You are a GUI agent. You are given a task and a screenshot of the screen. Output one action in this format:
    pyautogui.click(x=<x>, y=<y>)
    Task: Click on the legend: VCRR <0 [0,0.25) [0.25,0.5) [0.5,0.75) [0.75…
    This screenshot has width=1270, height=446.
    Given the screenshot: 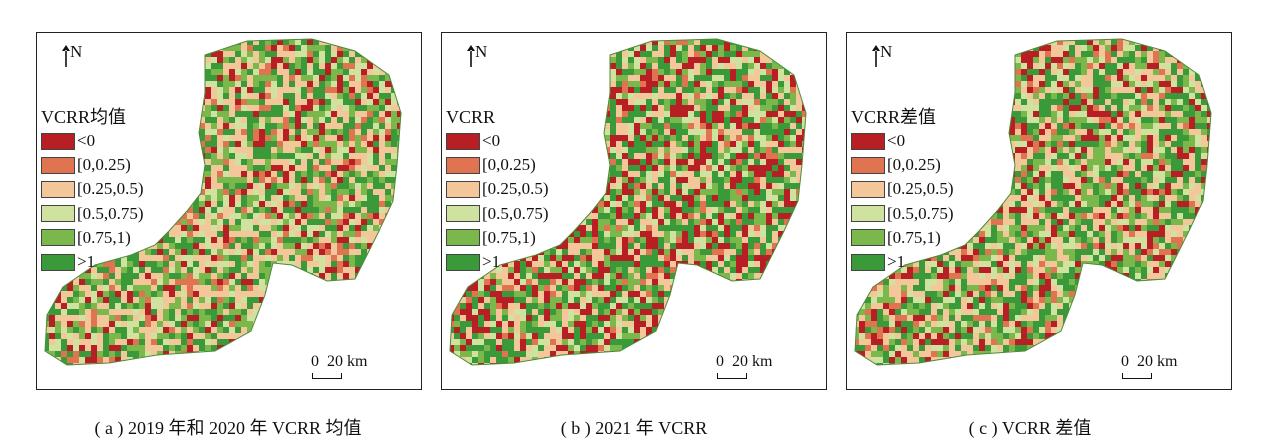 What is the action you would take?
    pyautogui.click(x=497, y=190)
    